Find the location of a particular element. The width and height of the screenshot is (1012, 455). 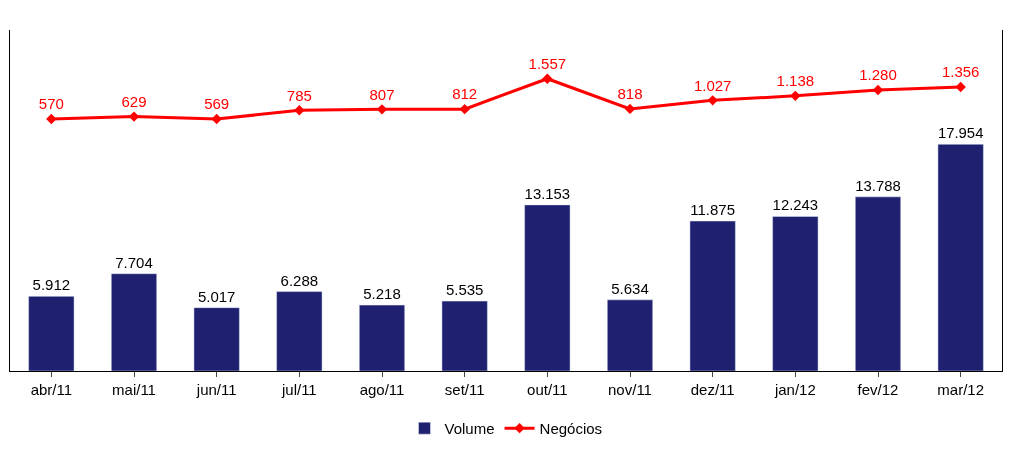

x-tick-label: jun/11 is located at coordinates (216, 389).